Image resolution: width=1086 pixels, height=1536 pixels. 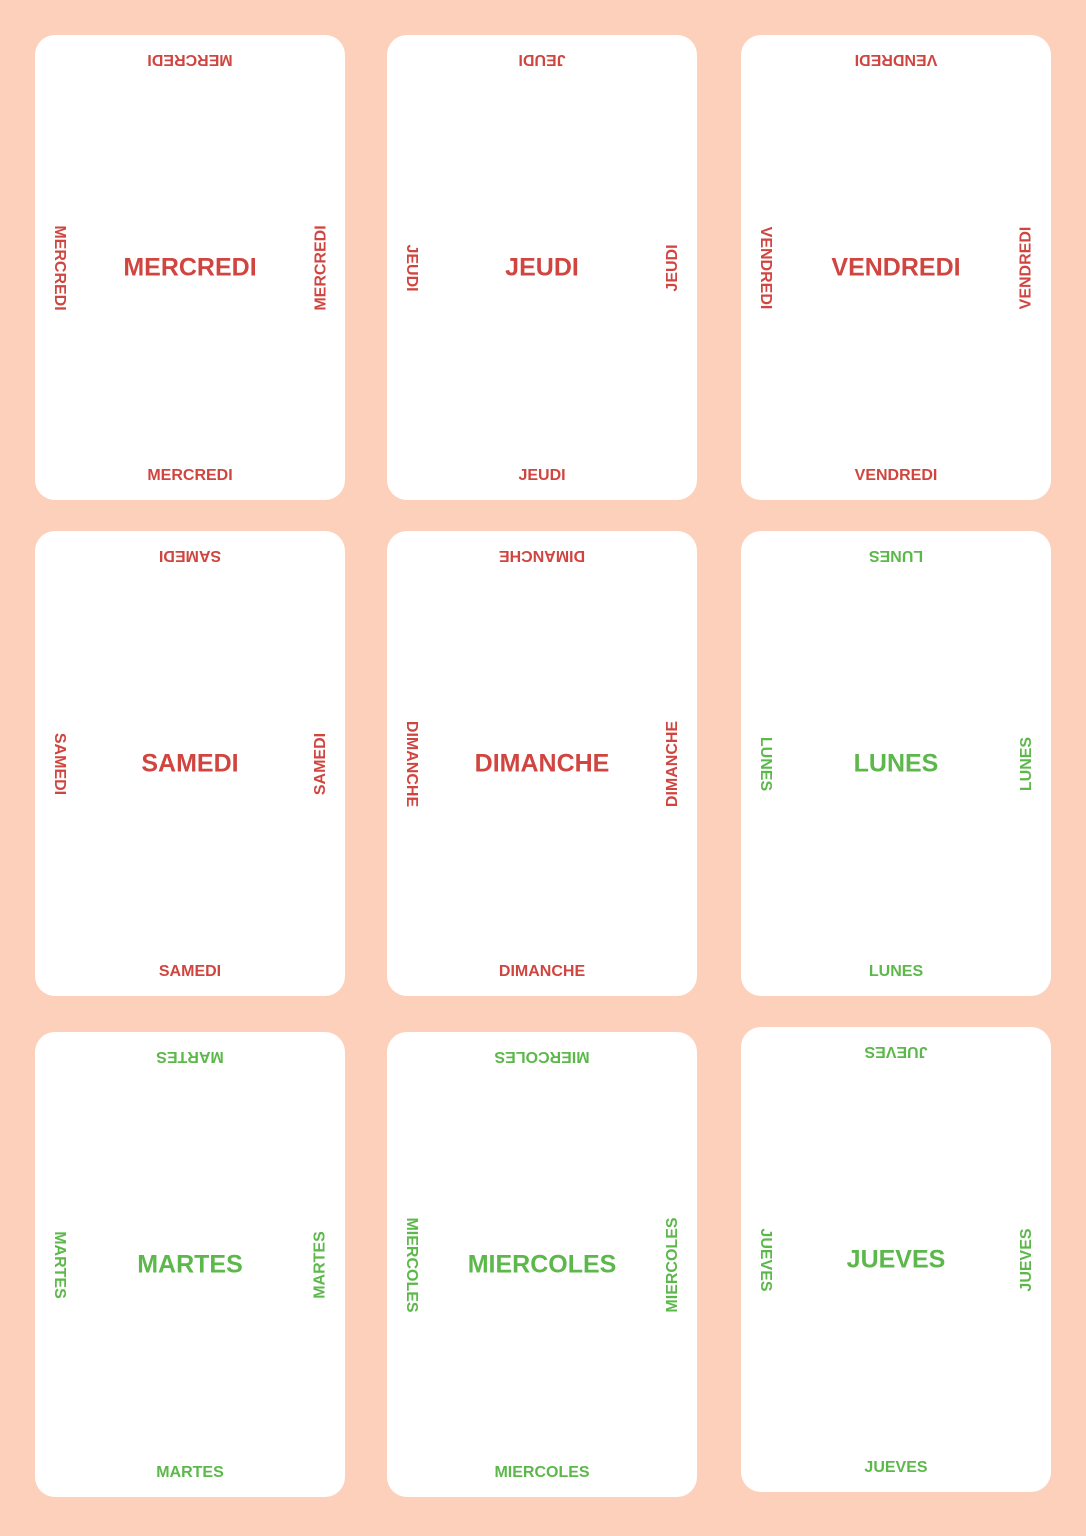 What do you see at coordinates (672, 763) in the screenshot?
I see `card-label-right: DIMANCHE` at bounding box center [672, 763].